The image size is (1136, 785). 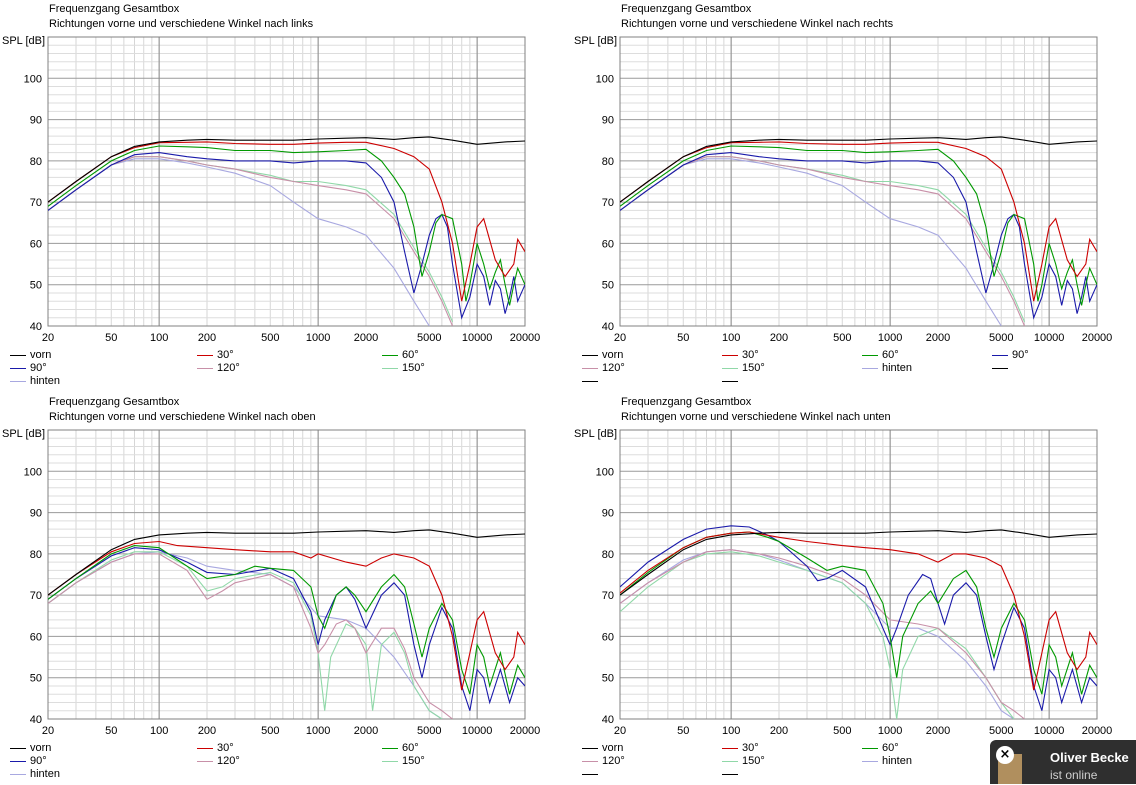 What do you see at coordinates (36, 555) in the screenshot?
I see `y-tick-label: 80` at bounding box center [36, 555].